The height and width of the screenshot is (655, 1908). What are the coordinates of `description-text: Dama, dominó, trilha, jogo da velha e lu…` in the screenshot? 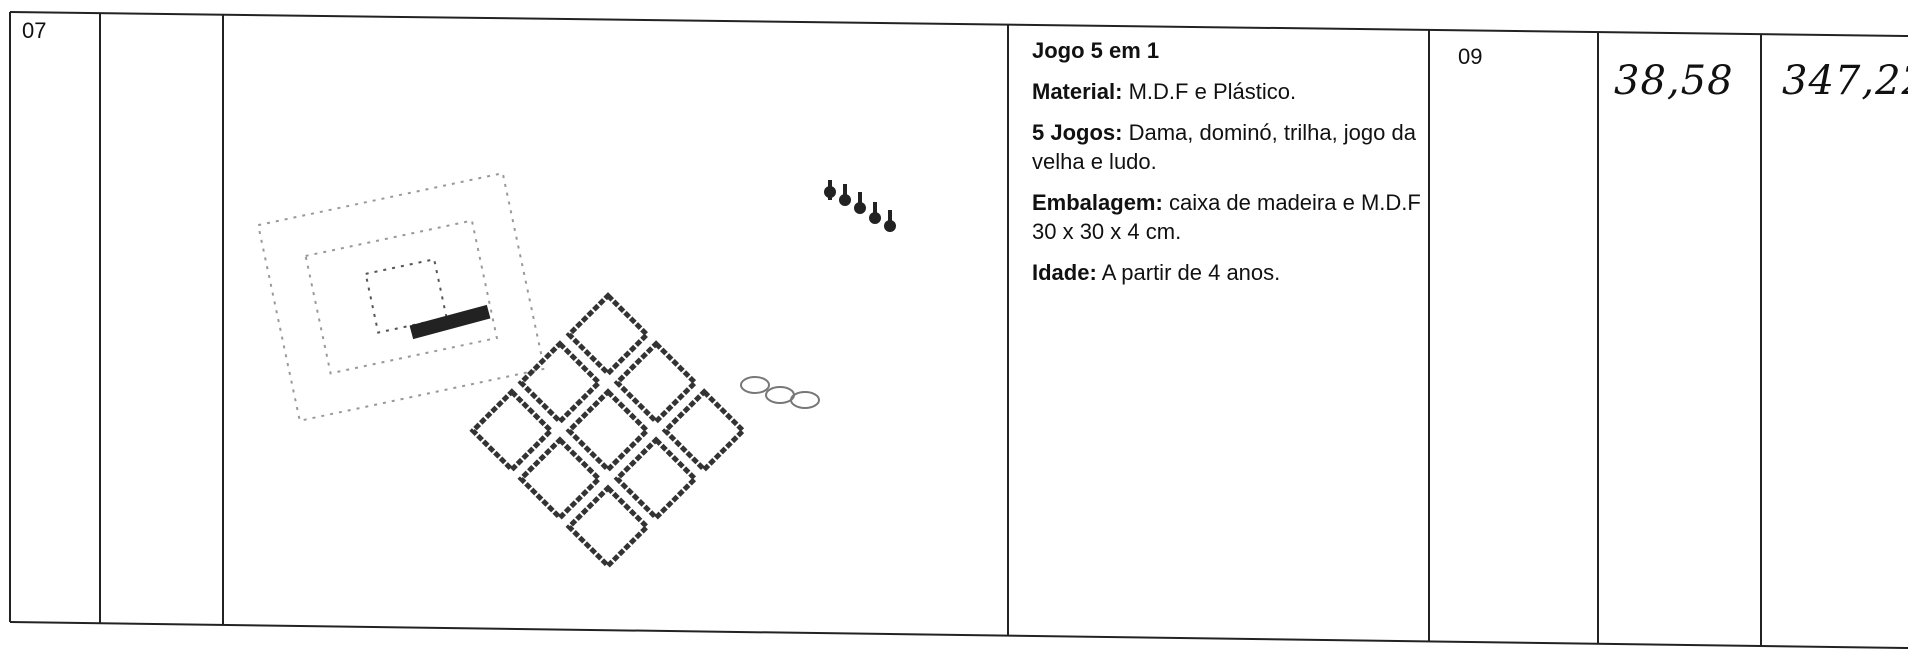 It's located at (1224, 147).